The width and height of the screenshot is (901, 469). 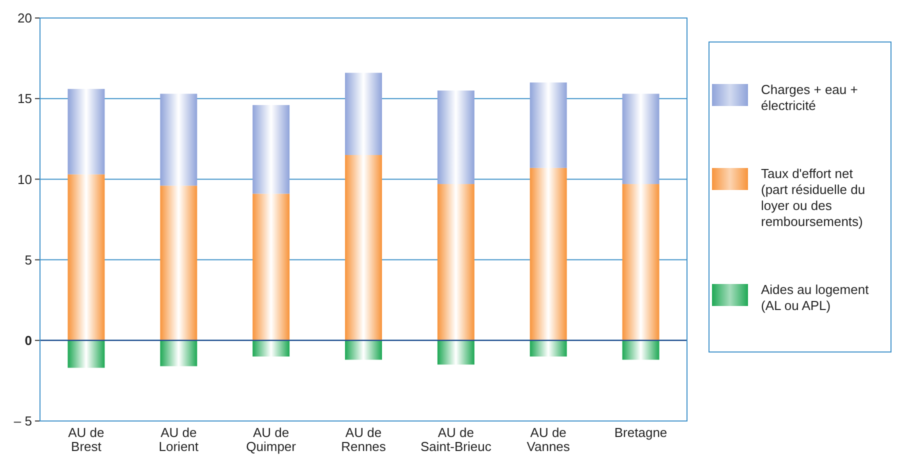 What do you see at coordinates (456, 439) in the screenshot?
I see `x-tick-label: AU de Saint-Brieuc` at bounding box center [456, 439].